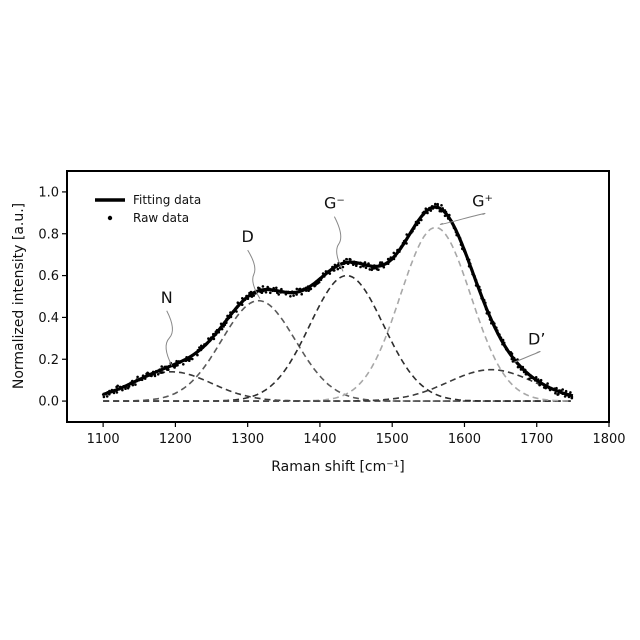  Describe the element at coordinates (175, 439) in the screenshot. I see `x-tick-label: 1200` at that location.